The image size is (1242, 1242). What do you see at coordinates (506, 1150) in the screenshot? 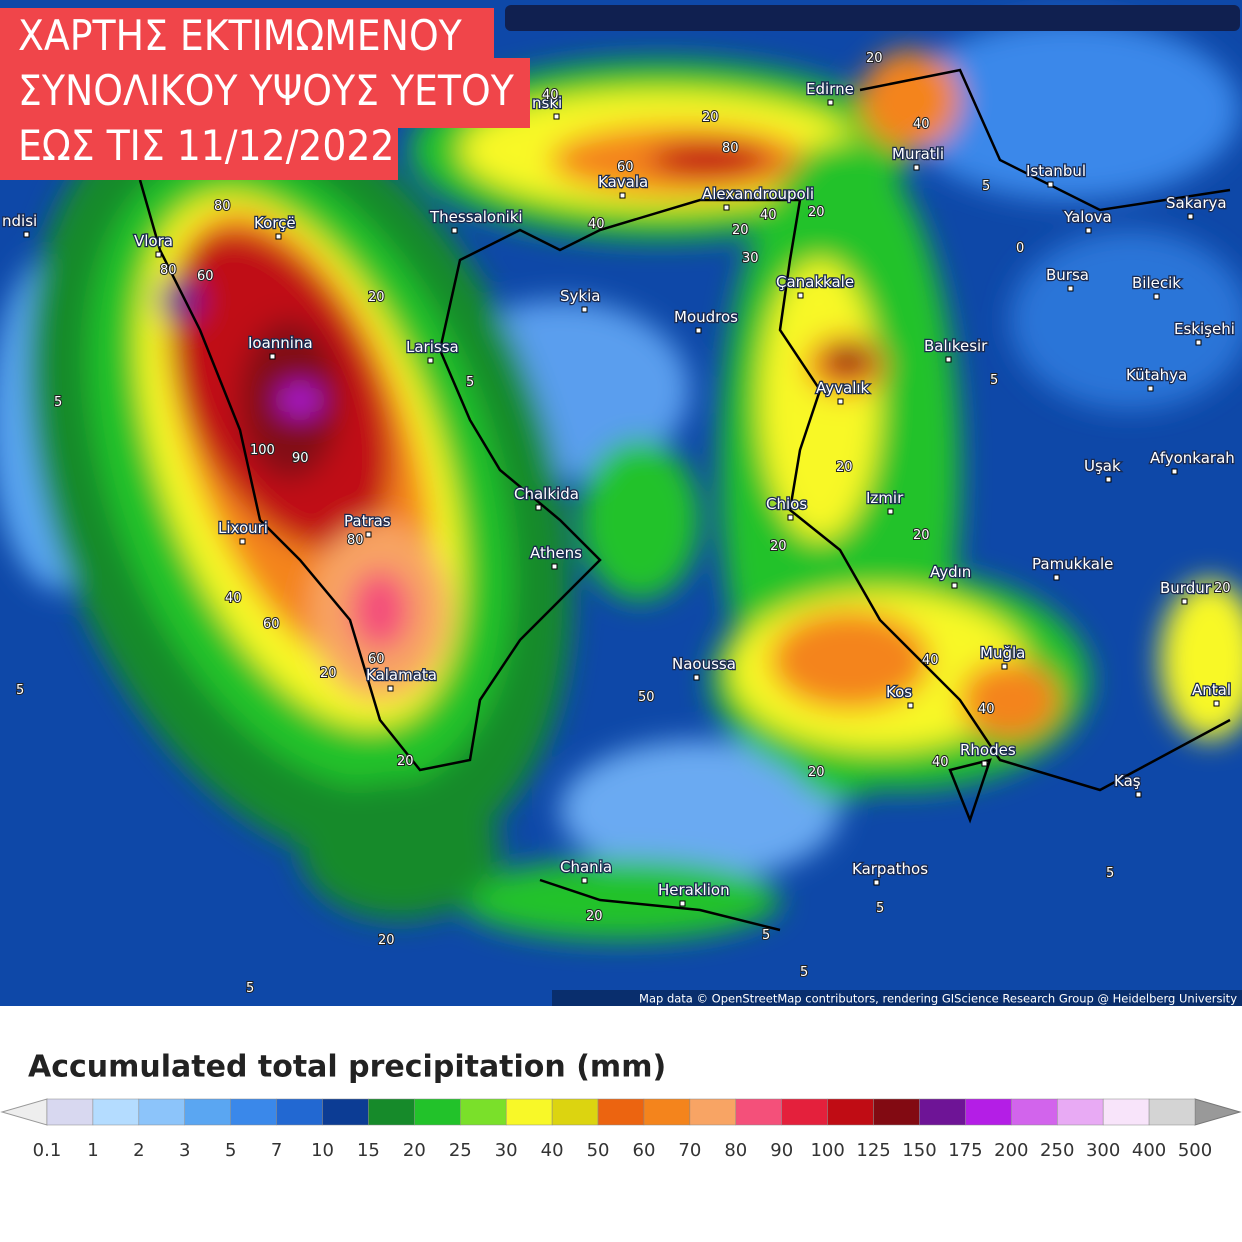
I see `legend-tick-label: 30` at bounding box center [506, 1150].